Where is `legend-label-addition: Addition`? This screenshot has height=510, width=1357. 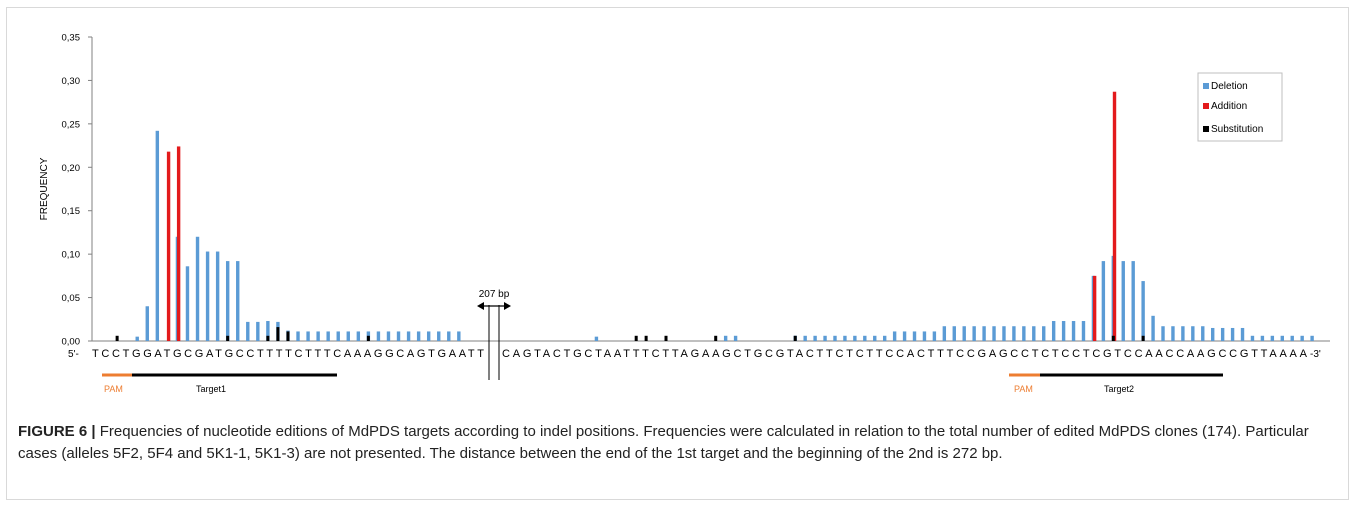 legend-label-addition: Addition is located at coordinates (1229, 106).